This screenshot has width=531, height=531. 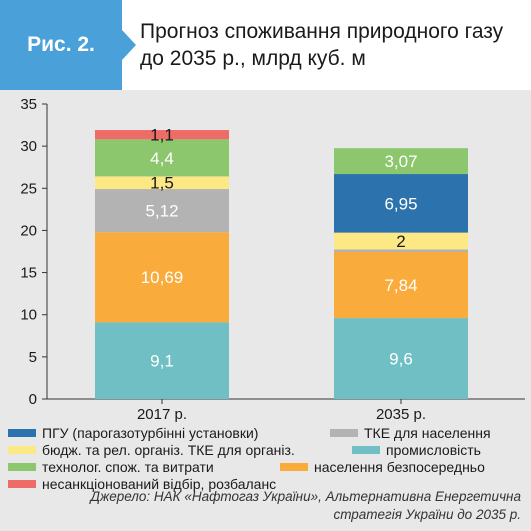 I want to click on legend-label: населення безпосередньо, so click(x=399, y=467).